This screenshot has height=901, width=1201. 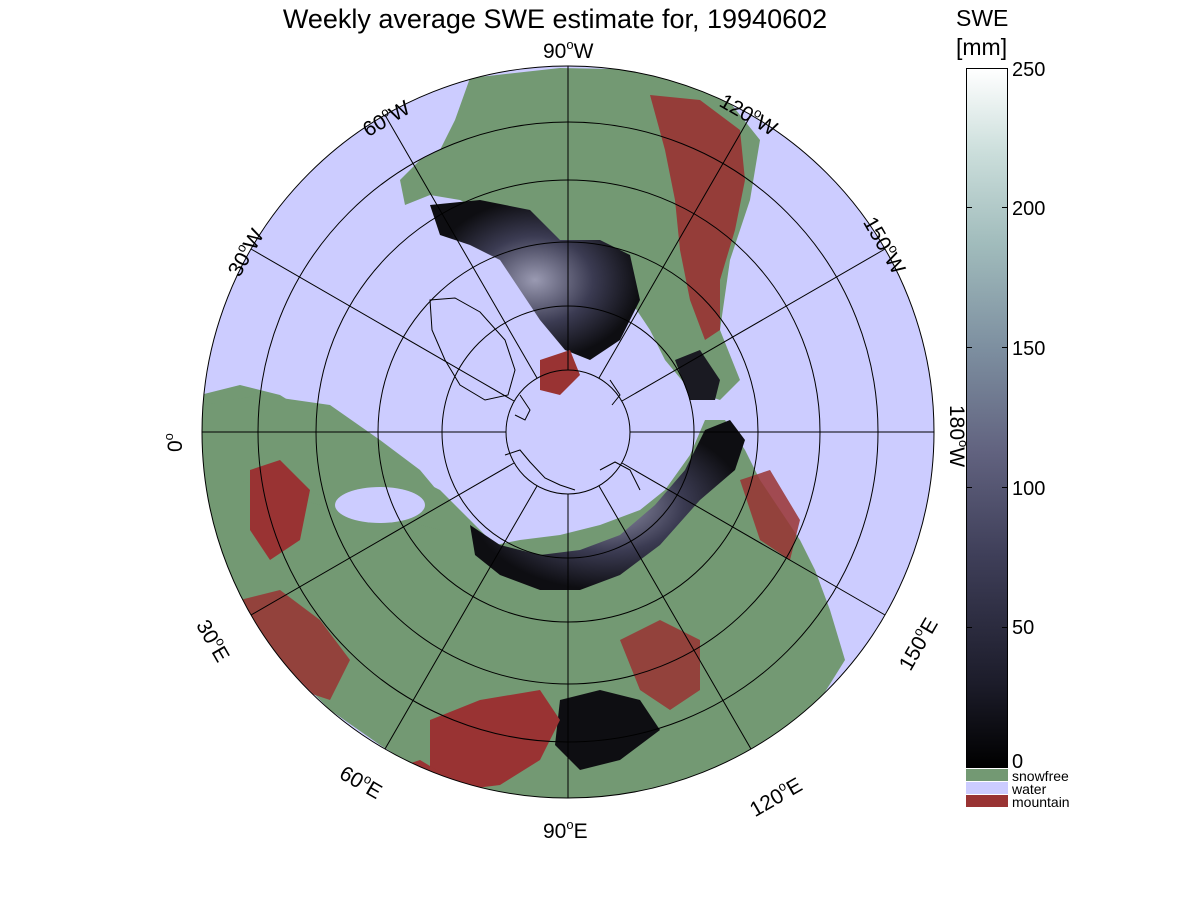 I want to click on lon-label-0: 0o, so click(x=174, y=442).